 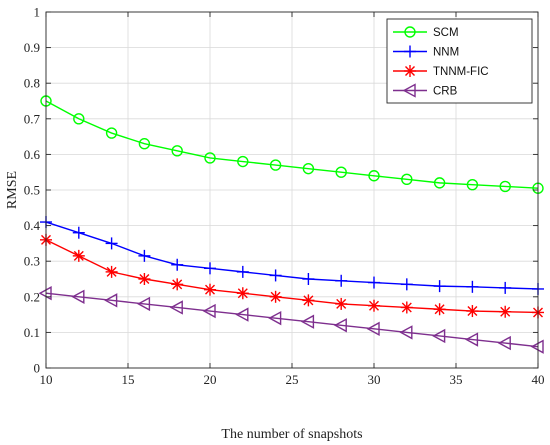 What do you see at coordinates (32, 47) in the screenshot?
I see `y-tick-label: 0.9` at bounding box center [32, 47].